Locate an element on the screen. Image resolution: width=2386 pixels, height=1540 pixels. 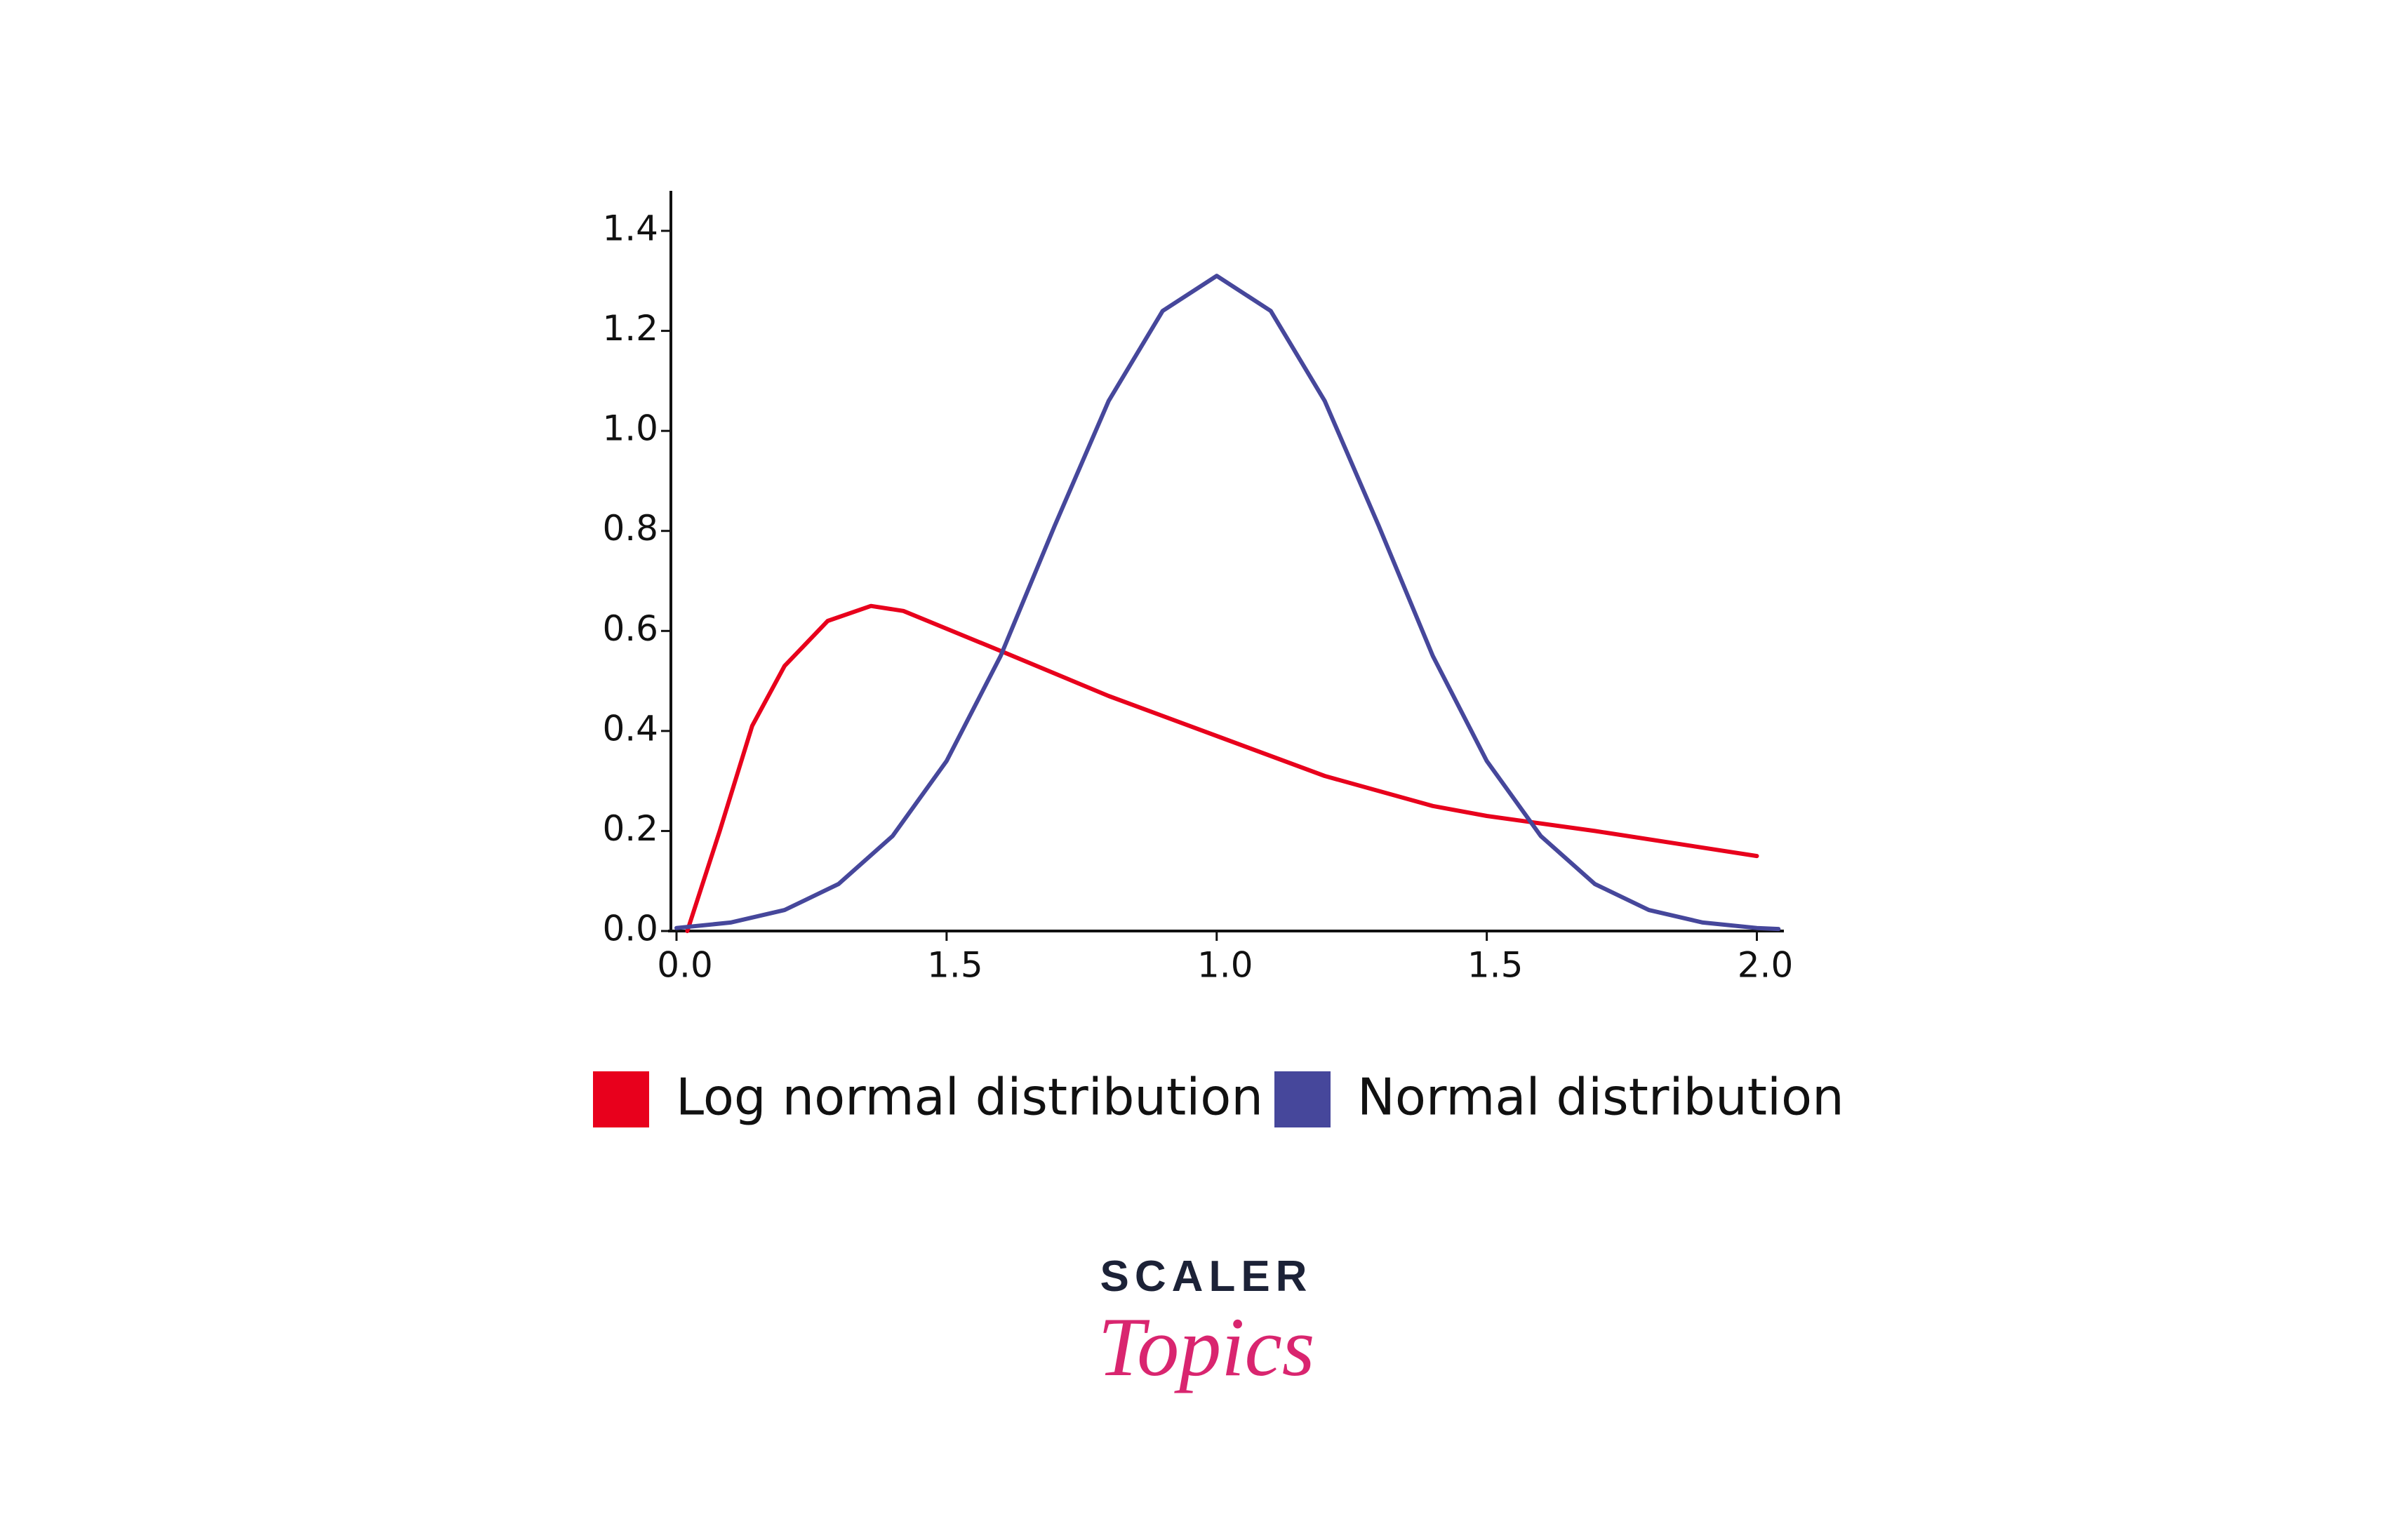
x-tick-label: 2.0 is located at coordinates (1766, 965).